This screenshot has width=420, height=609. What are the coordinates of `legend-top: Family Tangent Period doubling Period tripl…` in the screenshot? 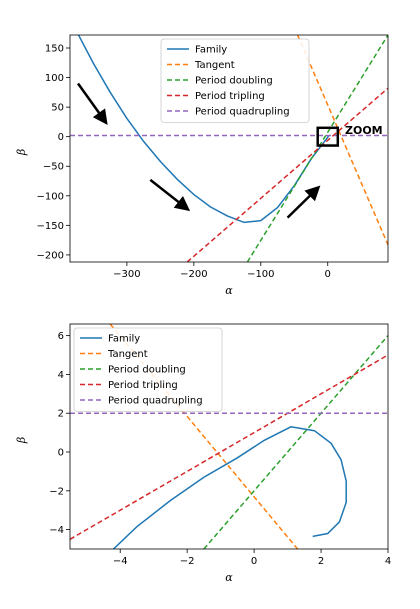 It's located at (235, 80).